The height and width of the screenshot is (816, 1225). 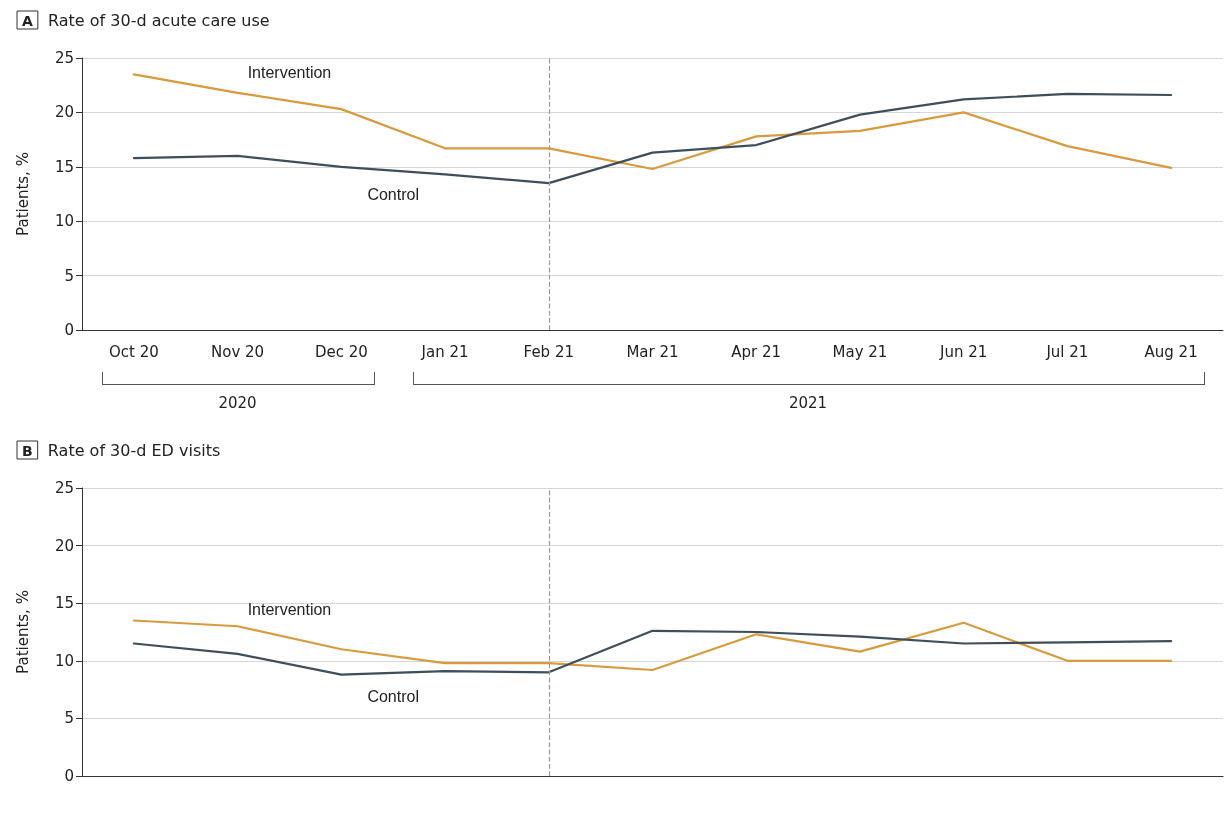 What do you see at coordinates (652, 351) in the screenshot?
I see `x-tick-label: Mar 21` at bounding box center [652, 351].